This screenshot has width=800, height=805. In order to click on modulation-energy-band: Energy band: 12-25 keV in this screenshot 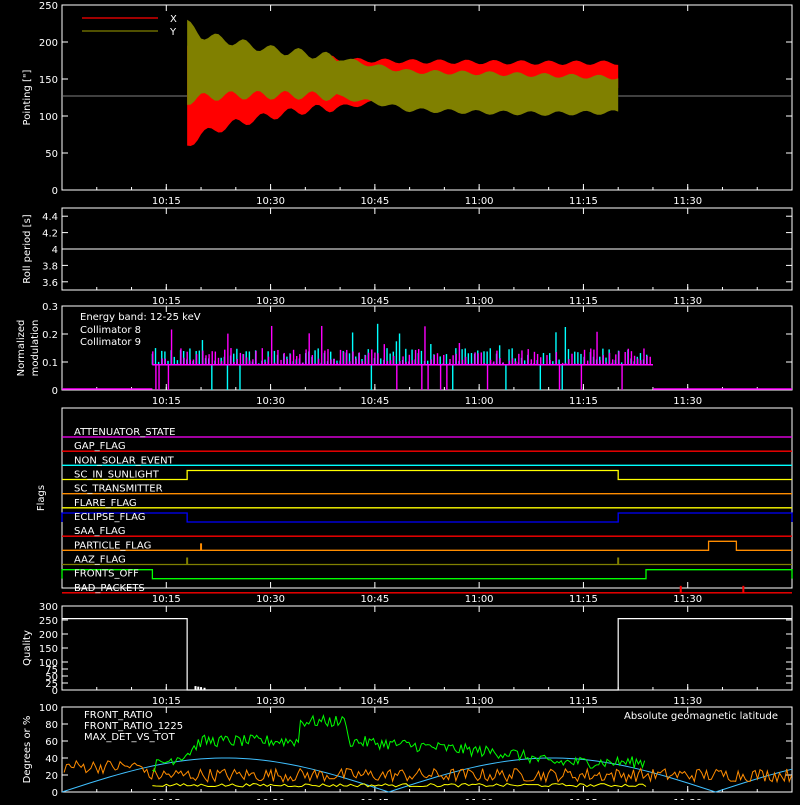, I will do `click(140, 317)`.